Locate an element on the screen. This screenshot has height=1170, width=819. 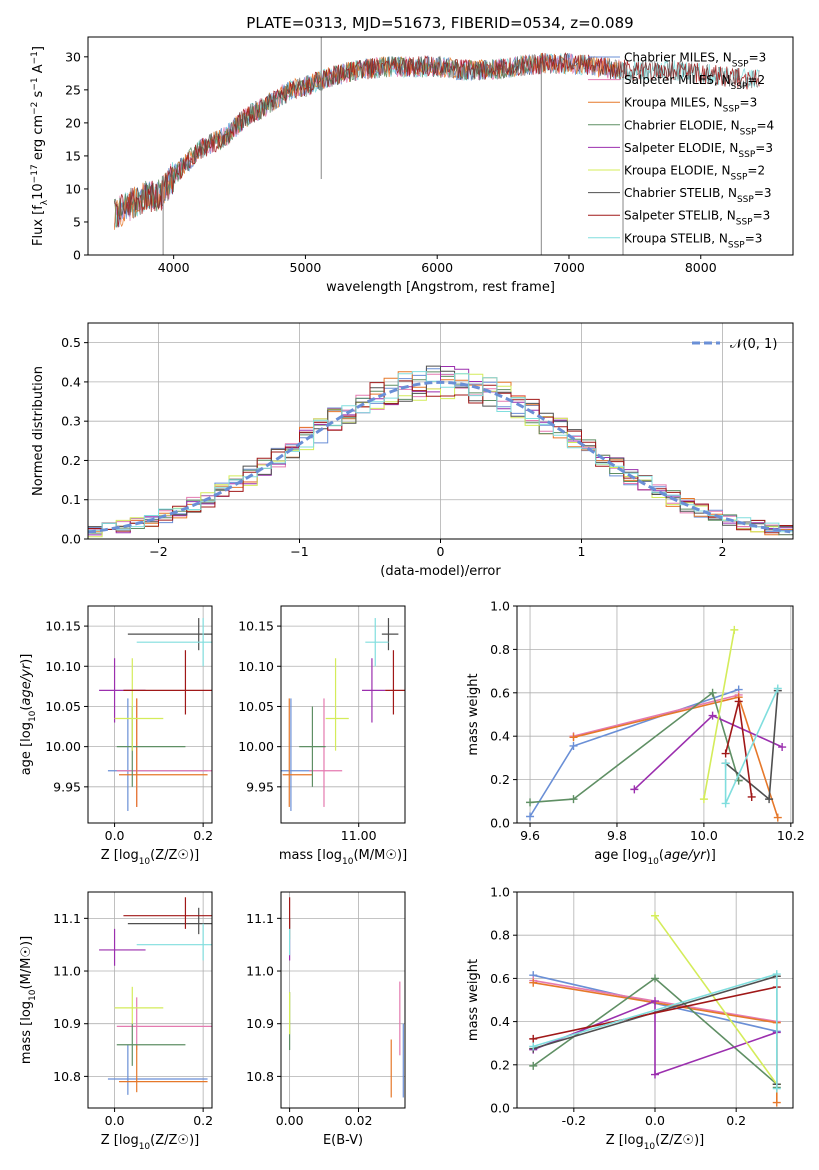
label-part: wavelength [Angstrom, rest frame] is located at coordinates (440, 287).